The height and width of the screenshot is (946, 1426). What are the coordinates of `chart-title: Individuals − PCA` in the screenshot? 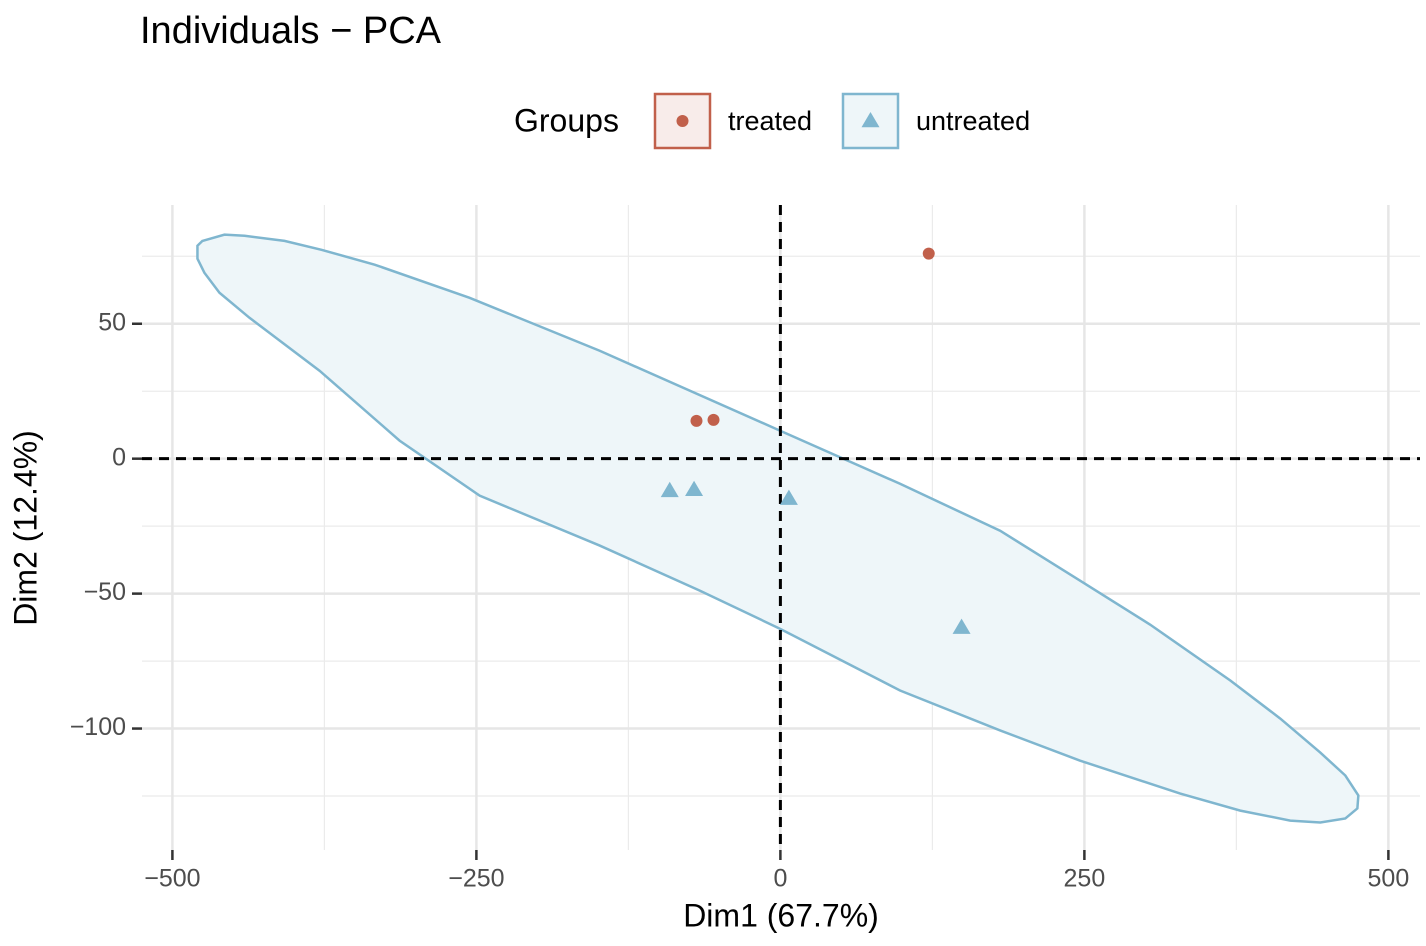 It's located at (291, 31).